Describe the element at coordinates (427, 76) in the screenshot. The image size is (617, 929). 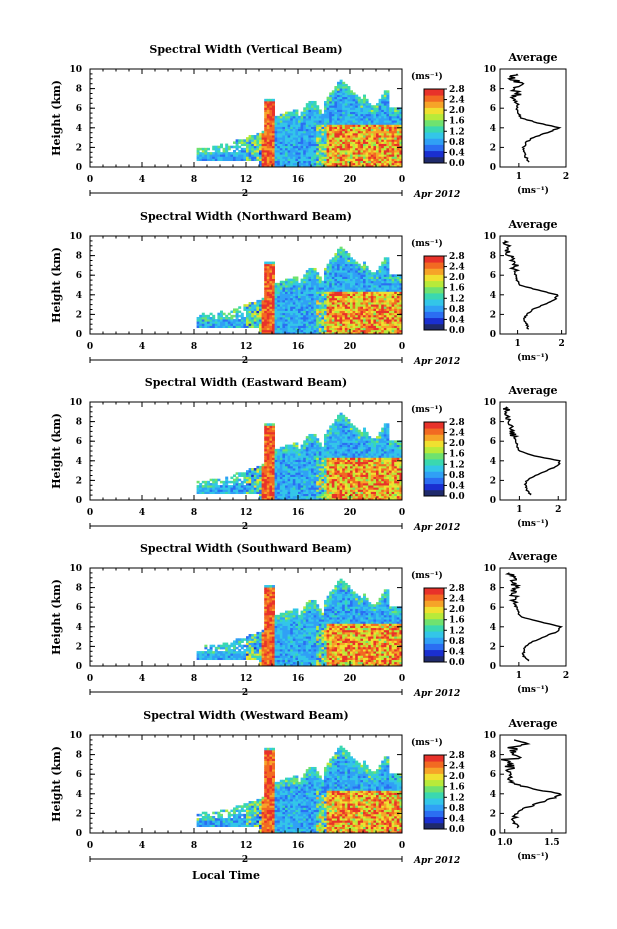
I see `colorbar-unit: (ms⁻¹)` at that location.